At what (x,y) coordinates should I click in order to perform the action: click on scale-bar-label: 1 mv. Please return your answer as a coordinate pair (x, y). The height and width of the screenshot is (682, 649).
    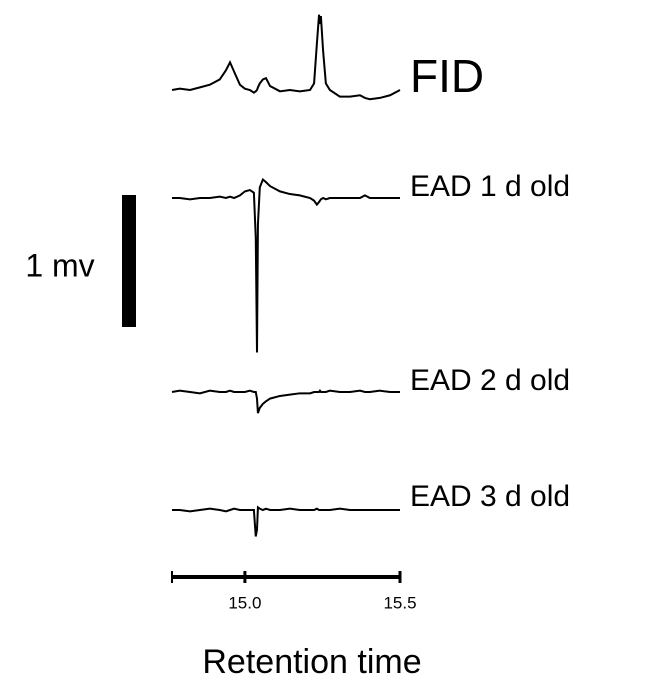
    Looking at the image, I should click on (59, 265).